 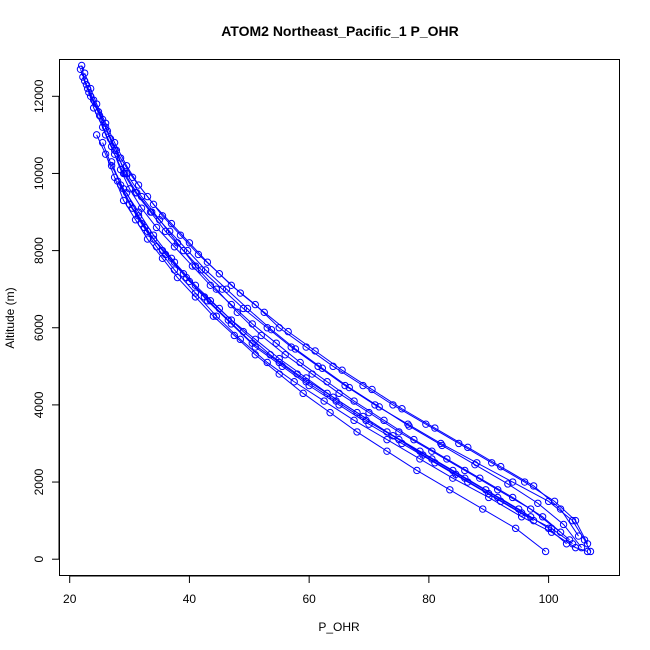 What do you see at coordinates (39, 481) in the screenshot?
I see `y-tick-label: 2000` at bounding box center [39, 481].